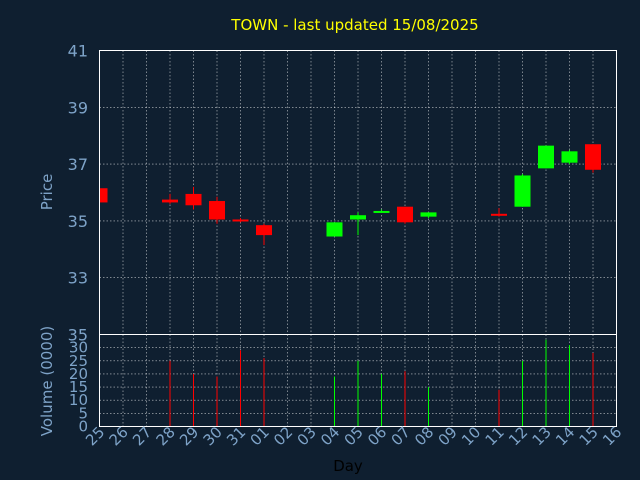  Describe the element at coordinates (142, 436) in the screenshot. I see `x-tick-label: 27` at that location.